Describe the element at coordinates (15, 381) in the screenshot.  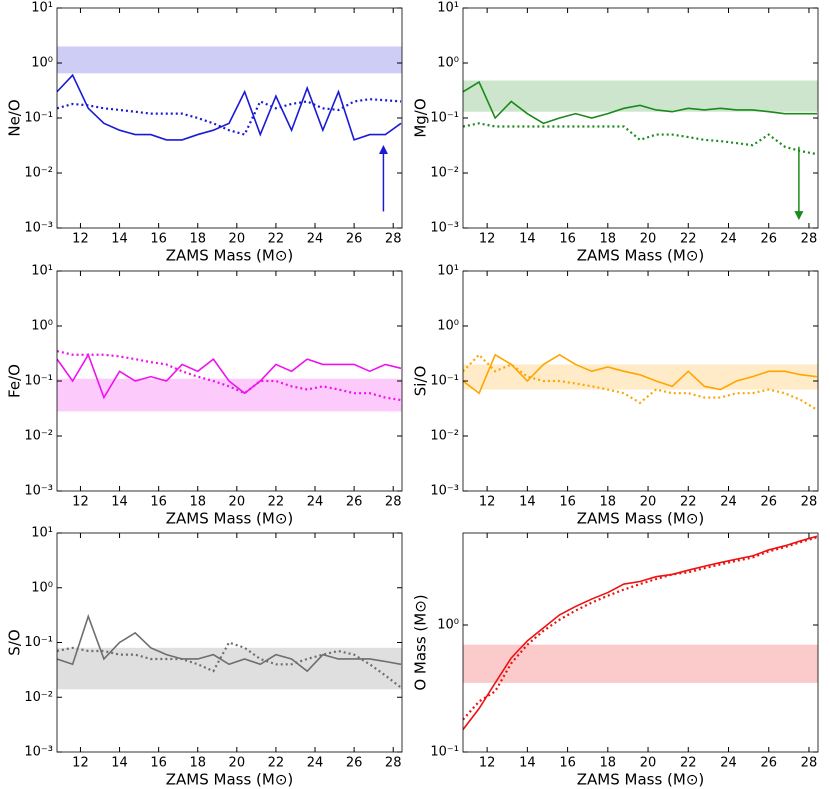
I see `y-axis-label: Fe/O` at that location.